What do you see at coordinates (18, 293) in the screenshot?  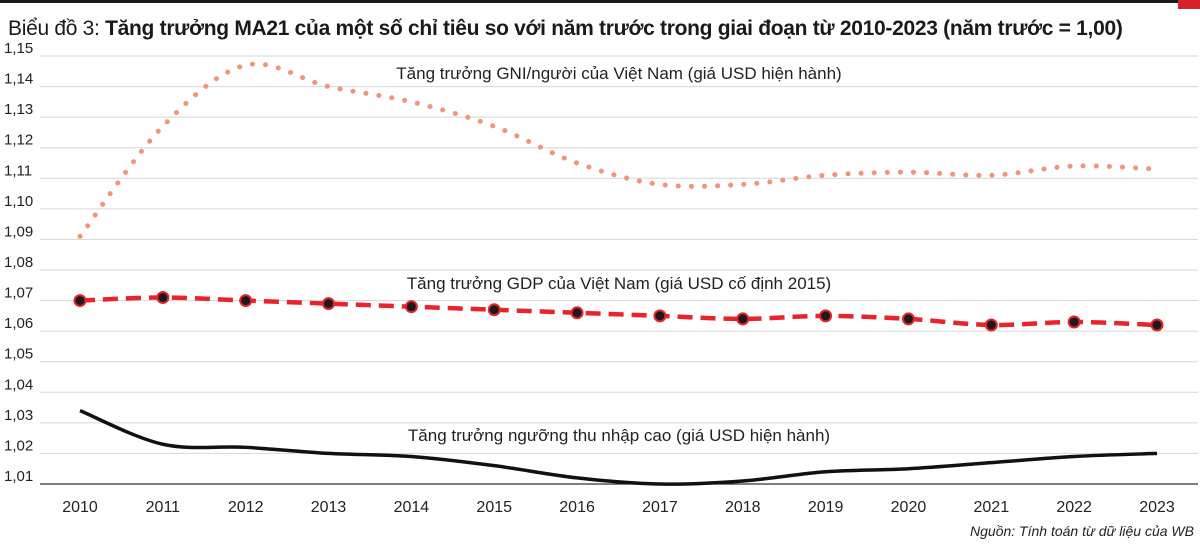 I see `y-tick-label: 1,07` at bounding box center [18, 293].